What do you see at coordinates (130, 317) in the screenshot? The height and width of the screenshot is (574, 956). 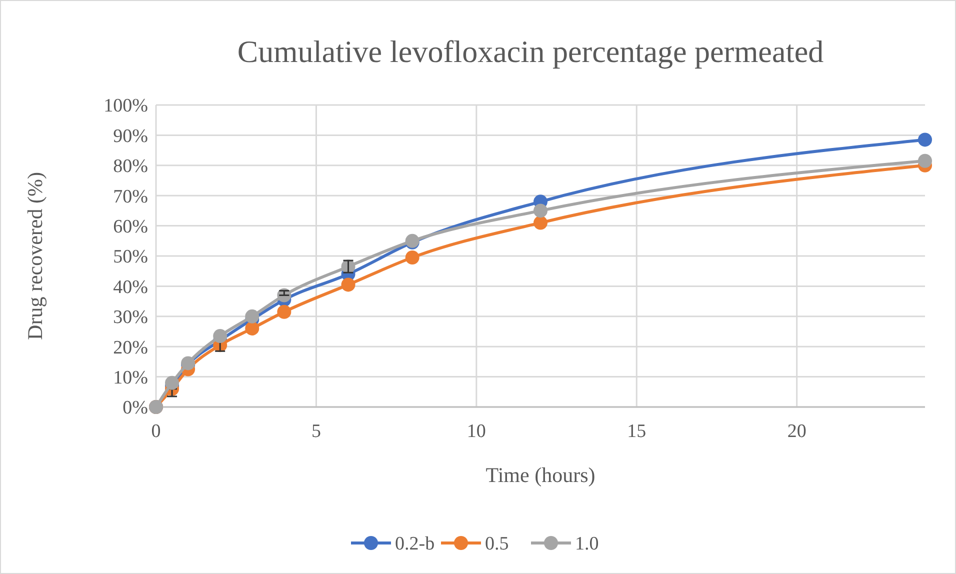 I see `y-tick-label: 30%` at bounding box center [130, 317].